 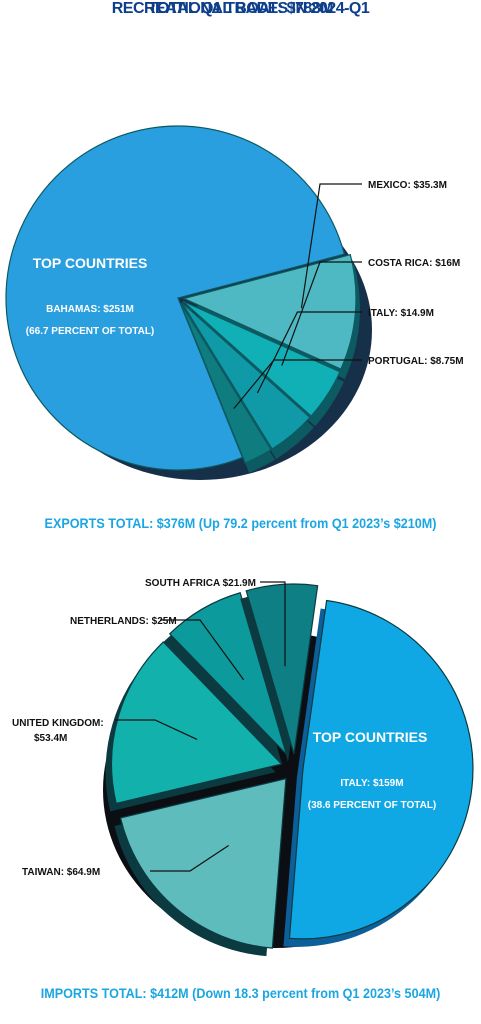 What do you see at coordinates (90, 331) in the screenshot?
I see `exports-callout-line2: (66.7 PERCENT OF TOTAL)` at bounding box center [90, 331].